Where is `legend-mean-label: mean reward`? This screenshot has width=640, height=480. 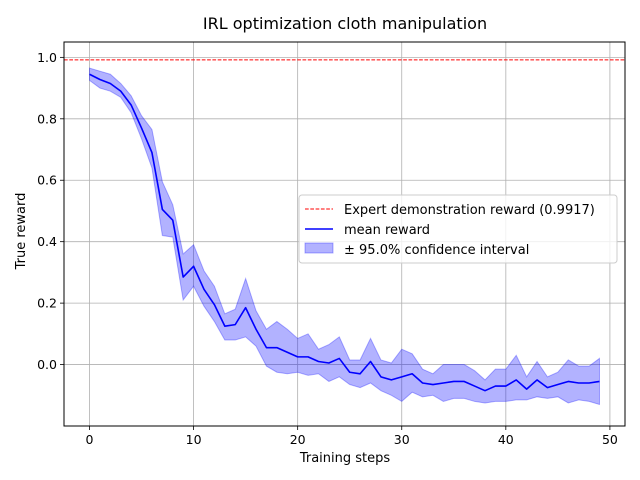 legend-mean-label: mean reward is located at coordinates (387, 230).